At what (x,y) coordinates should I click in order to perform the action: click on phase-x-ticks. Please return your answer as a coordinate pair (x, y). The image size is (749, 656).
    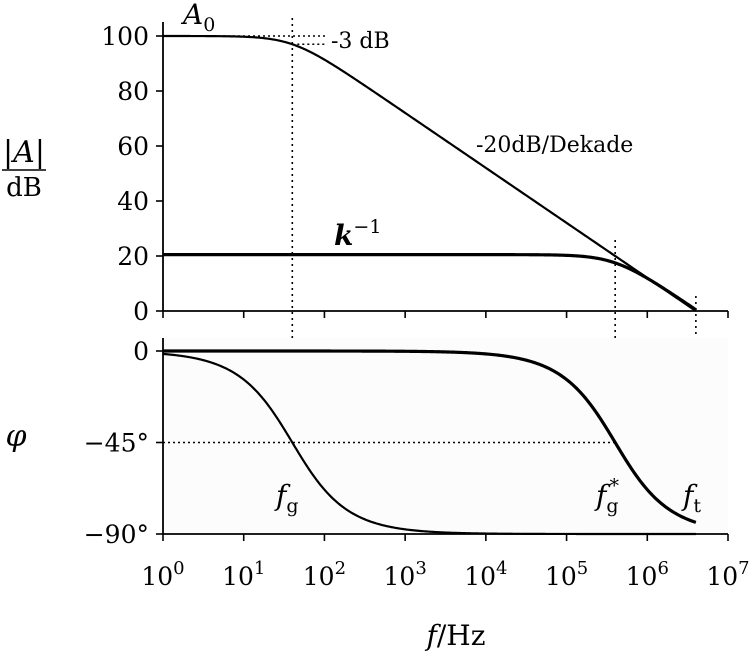
    Looking at the image, I should click on (445, 537).